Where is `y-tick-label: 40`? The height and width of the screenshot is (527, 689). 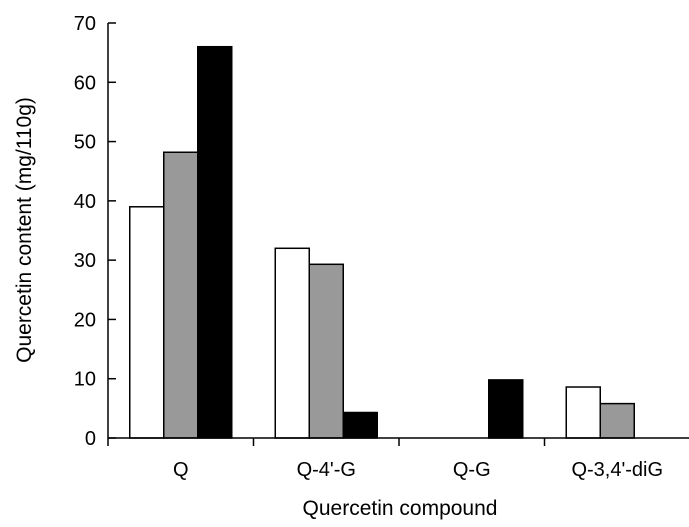
y-tick-label: 40 is located at coordinates (85, 202).